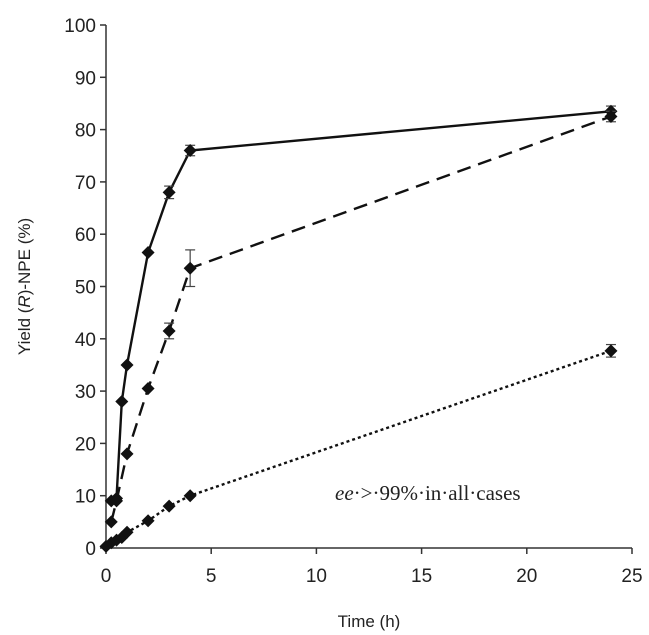  What do you see at coordinates (24, 256) in the screenshot?
I see `y-axis-title-part3: )-NPE (%)` at bounding box center [24, 256].